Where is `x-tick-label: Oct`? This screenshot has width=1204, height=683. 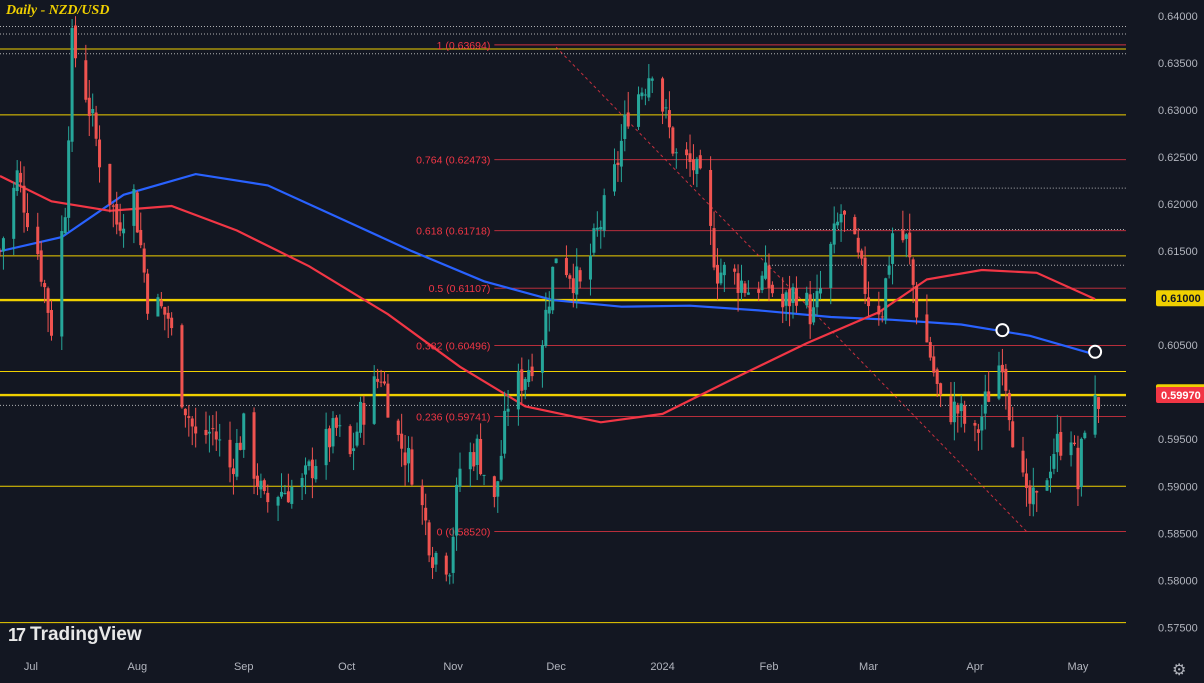
x-tick-label: Oct is located at coordinates (346, 667).